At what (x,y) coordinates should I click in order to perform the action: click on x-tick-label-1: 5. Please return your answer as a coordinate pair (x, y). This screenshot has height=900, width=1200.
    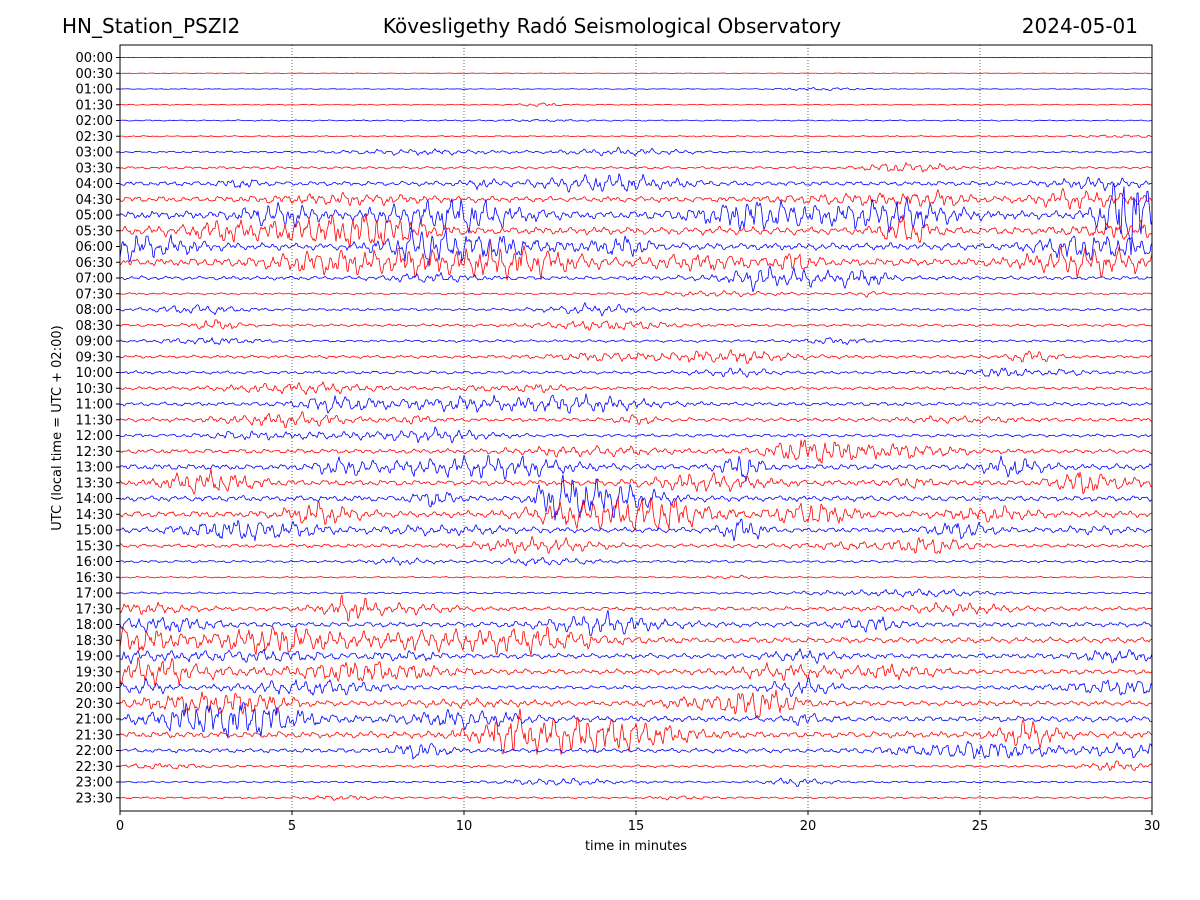
    Looking at the image, I should click on (292, 826).